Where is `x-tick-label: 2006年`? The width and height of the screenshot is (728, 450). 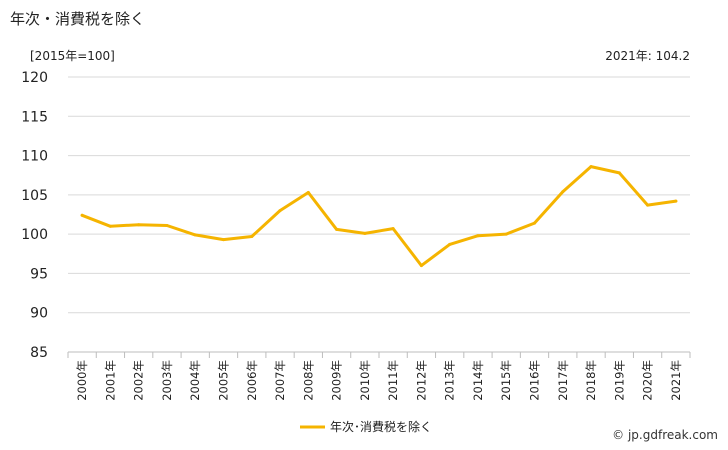
x-tick-label: 2006年 is located at coordinates (252, 380).